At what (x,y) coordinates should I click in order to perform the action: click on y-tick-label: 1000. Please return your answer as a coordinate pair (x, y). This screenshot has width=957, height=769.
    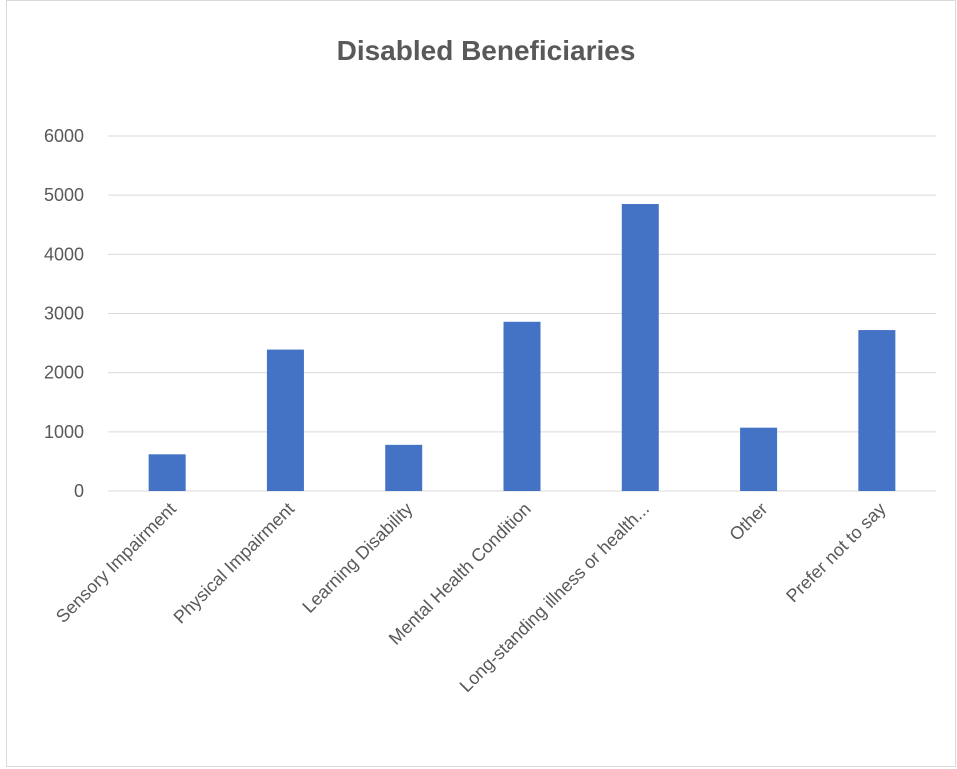
    Looking at the image, I should click on (64, 432).